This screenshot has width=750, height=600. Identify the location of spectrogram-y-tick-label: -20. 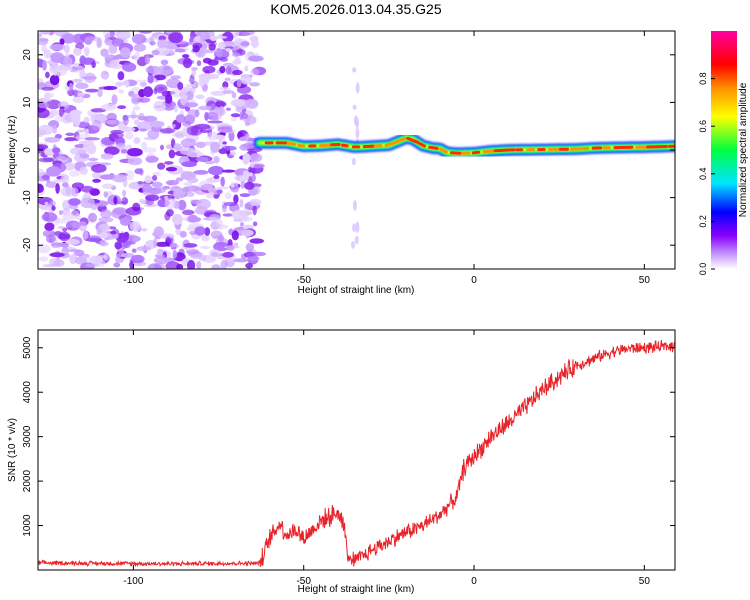
(27, 245).